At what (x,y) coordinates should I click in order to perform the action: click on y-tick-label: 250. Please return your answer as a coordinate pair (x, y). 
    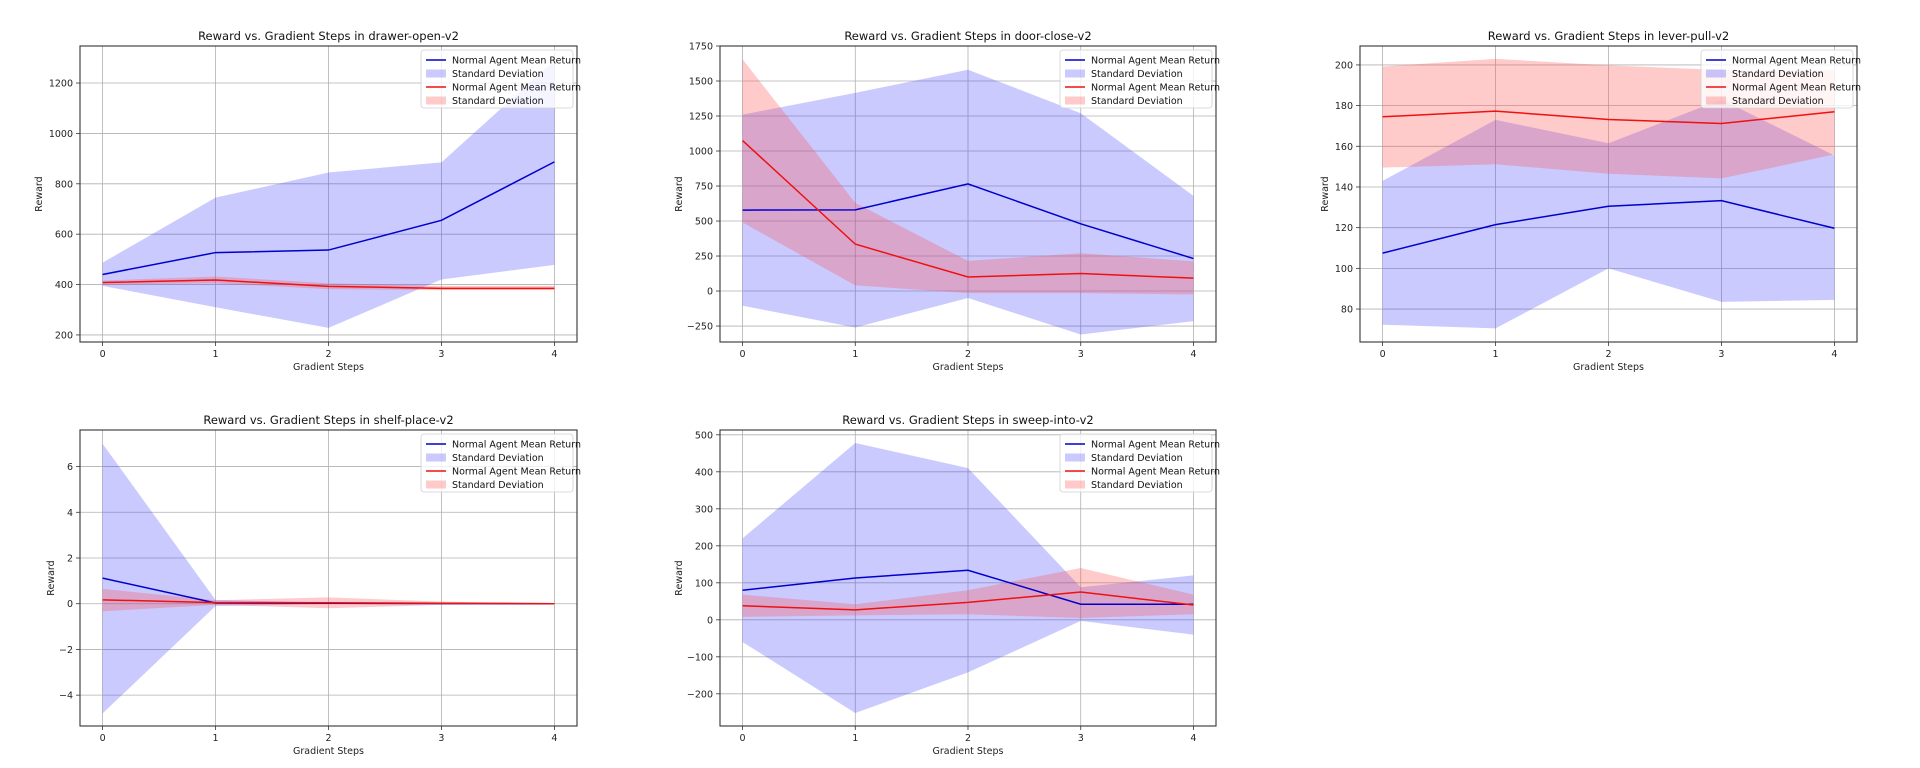
    Looking at the image, I should click on (704, 257).